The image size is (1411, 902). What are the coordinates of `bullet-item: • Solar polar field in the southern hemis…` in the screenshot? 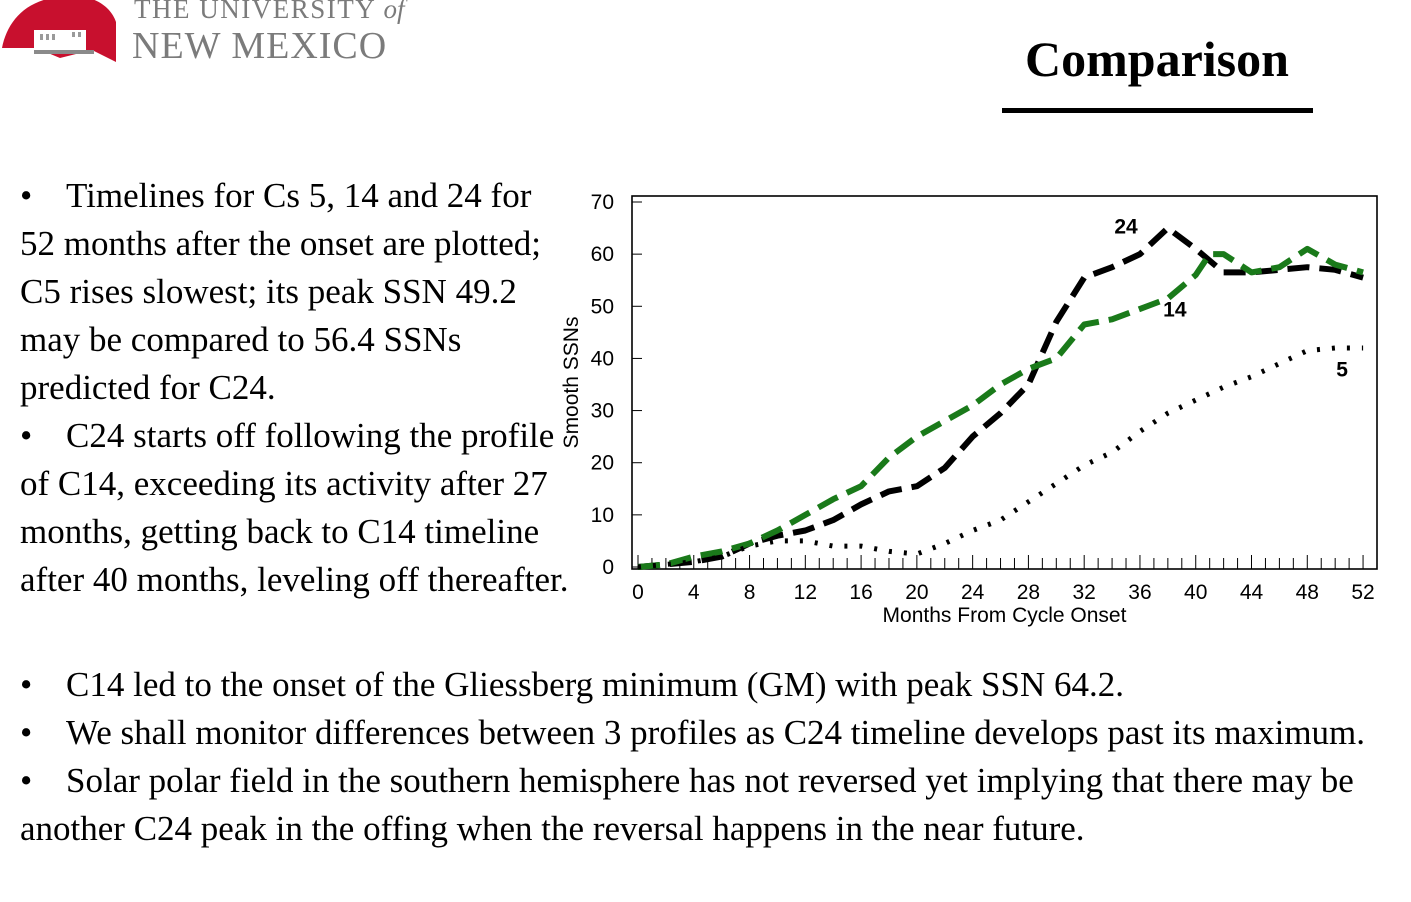 It's located at (715, 805).